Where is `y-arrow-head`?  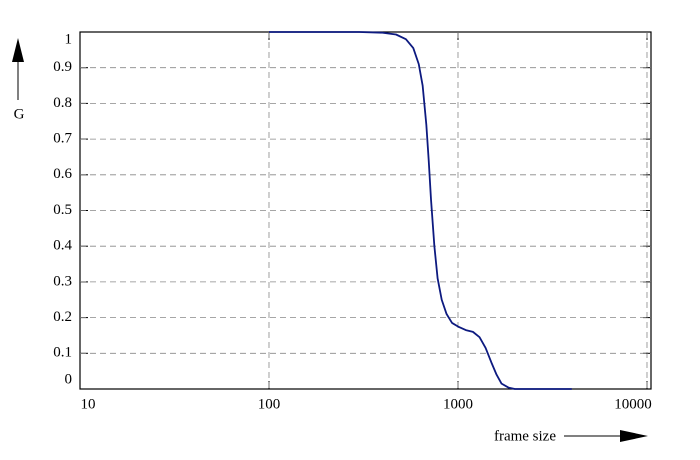
y-arrow-head is located at coordinates (18, 50).